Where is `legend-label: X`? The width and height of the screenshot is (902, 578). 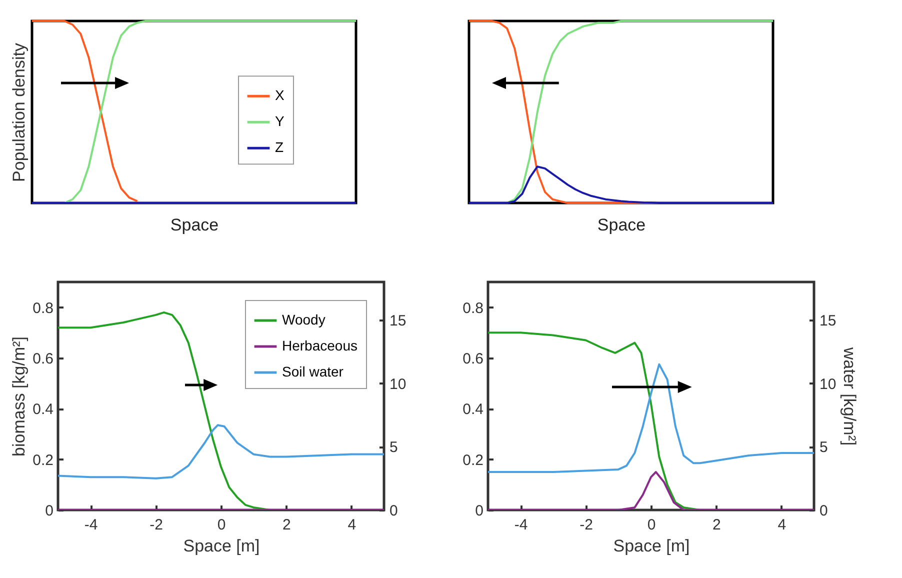 legend-label: X is located at coordinates (280, 95).